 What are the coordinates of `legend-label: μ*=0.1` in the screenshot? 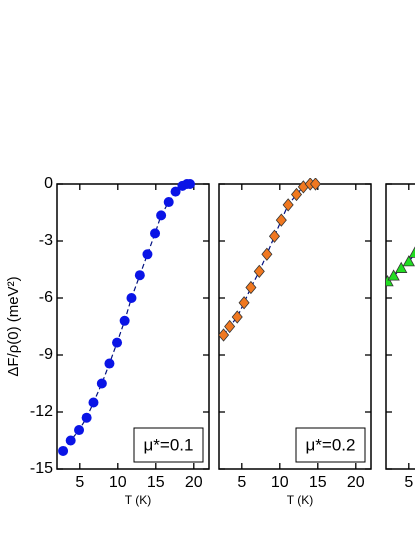 It's located at (169, 444).